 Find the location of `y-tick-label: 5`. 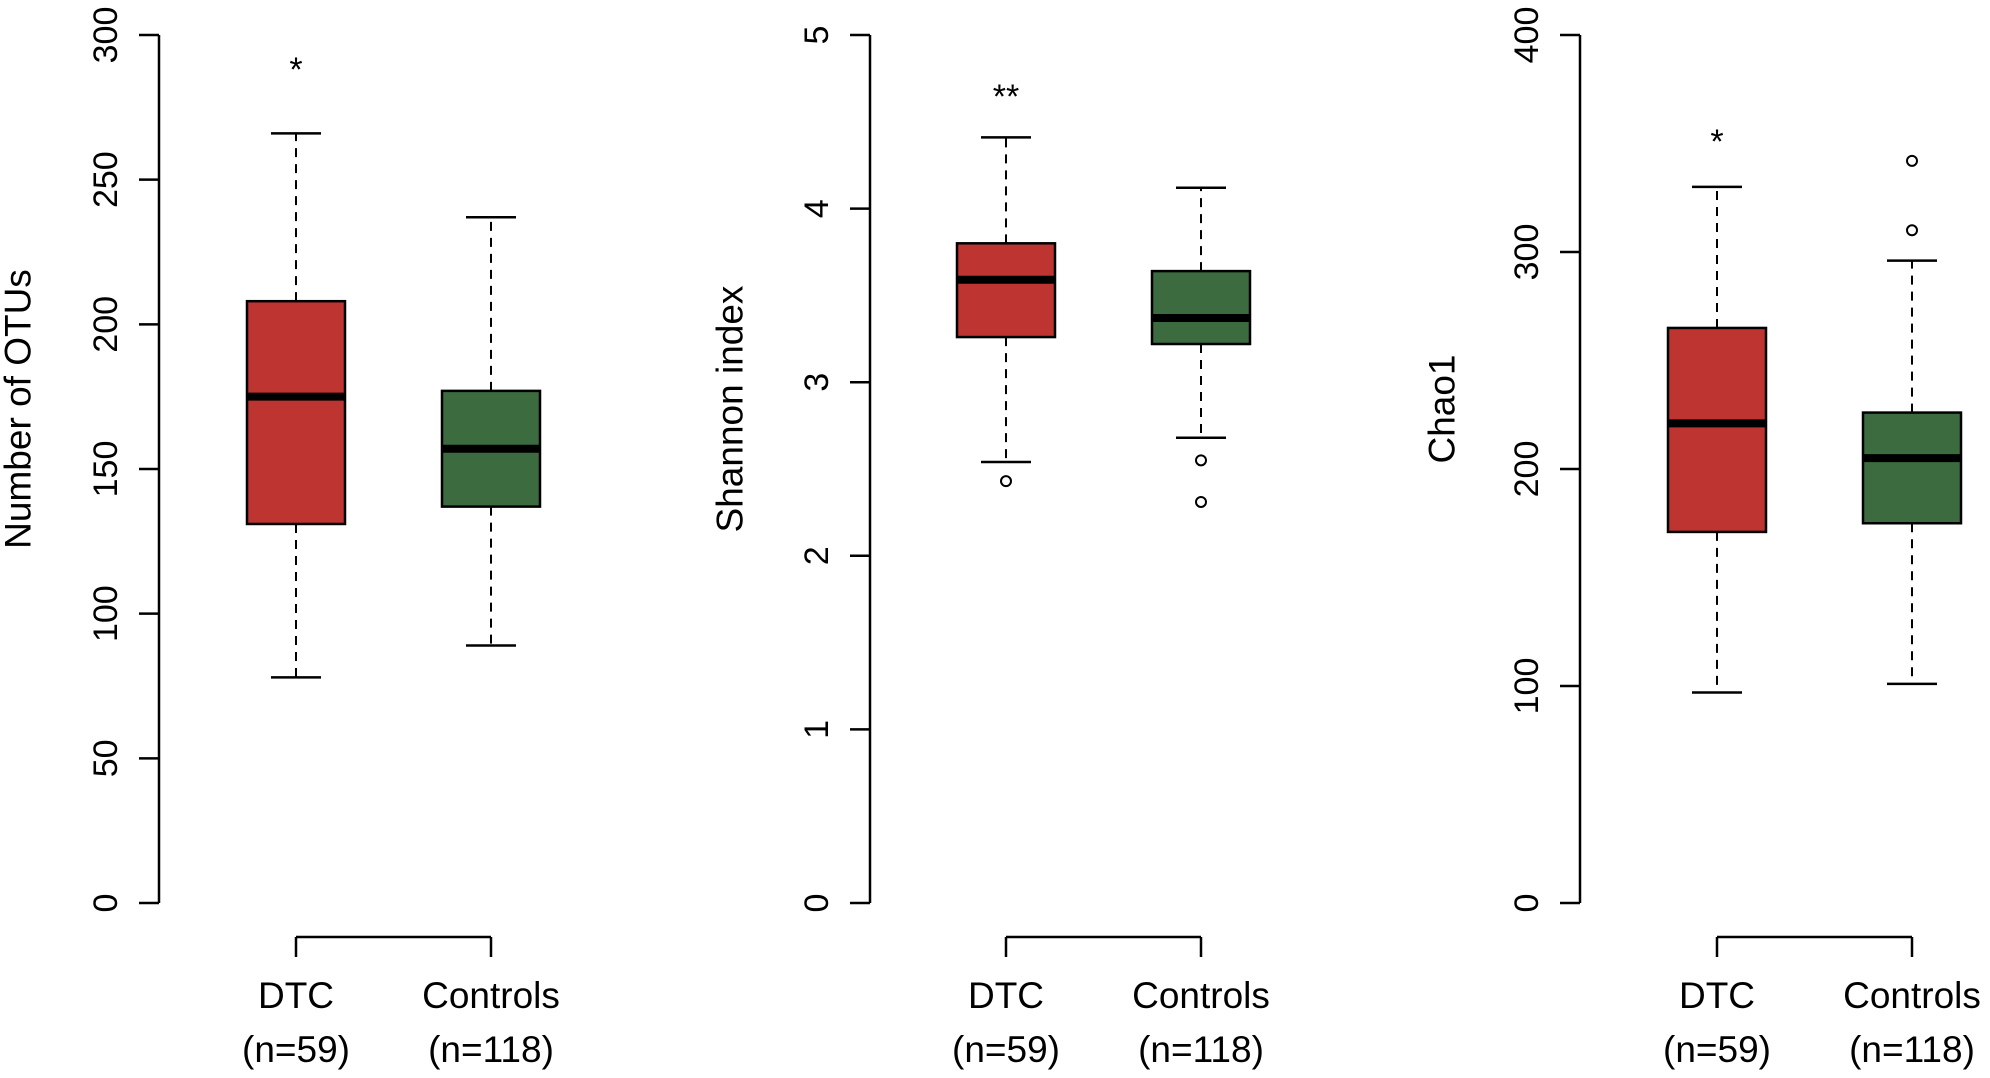

y-tick-label: 5 is located at coordinates (817, 35).